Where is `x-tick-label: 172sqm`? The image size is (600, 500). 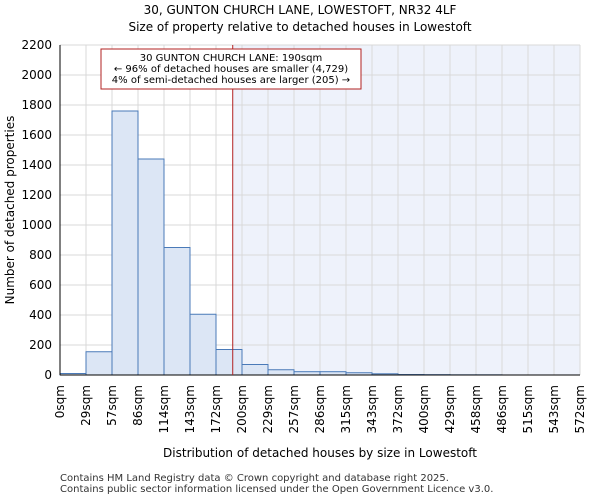
x-tick-label: 172sqm is located at coordinates (216, 409).